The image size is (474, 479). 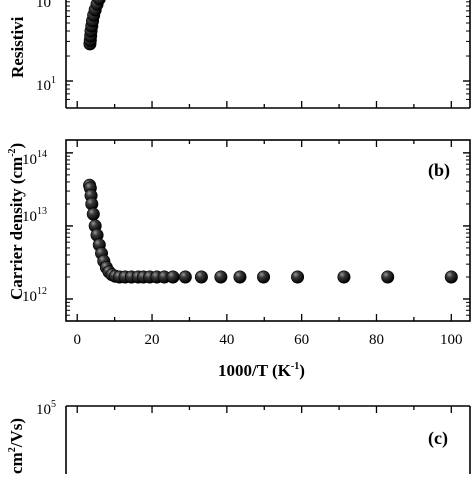 What do you see at coordinates (43, 5) in the screenshot?
I see `panel-a-ytick-label-1: 10` at bounding box center [43, 5].